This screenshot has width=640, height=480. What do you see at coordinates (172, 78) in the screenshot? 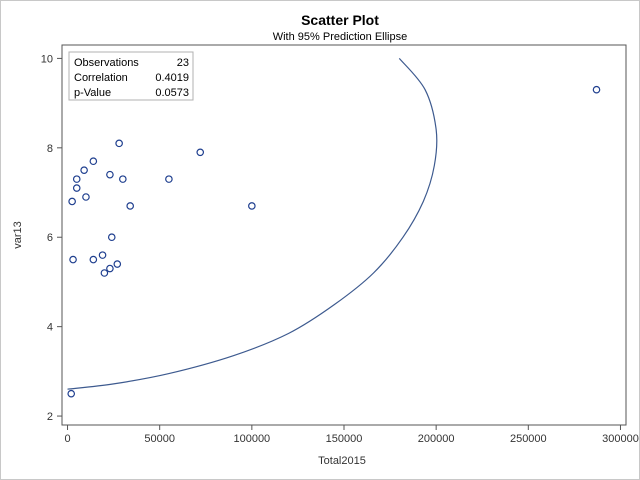
I see `stat-value: 0.4019` at bounding box center [172, 78].